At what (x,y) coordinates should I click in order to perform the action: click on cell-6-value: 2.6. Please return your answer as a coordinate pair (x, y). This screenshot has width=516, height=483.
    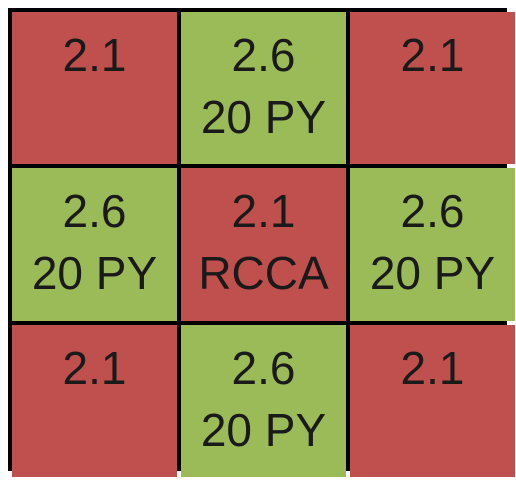
    Looking at the image, I should click on (432, 211).